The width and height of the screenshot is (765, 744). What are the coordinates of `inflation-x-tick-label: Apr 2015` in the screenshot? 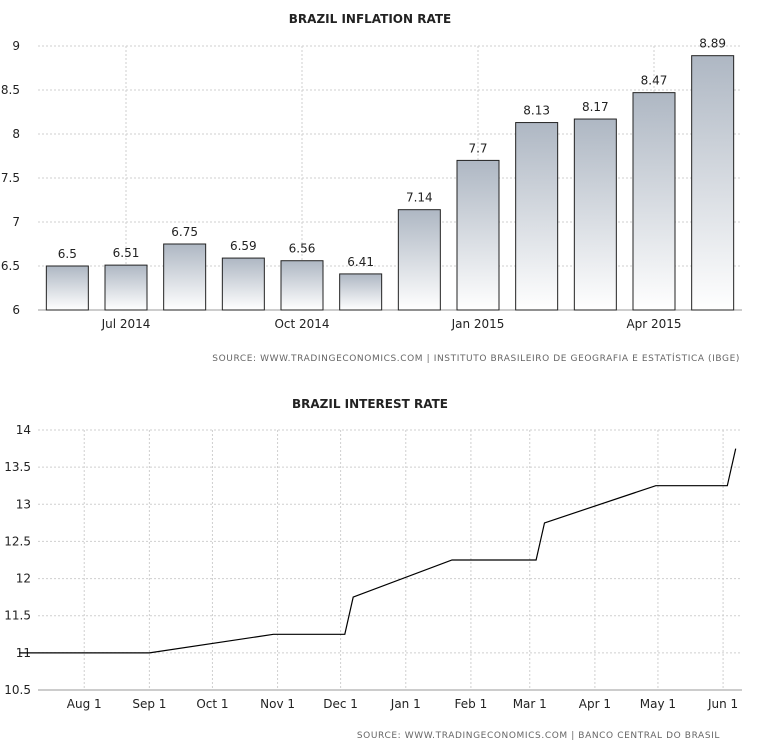 It's located at (653, 324).